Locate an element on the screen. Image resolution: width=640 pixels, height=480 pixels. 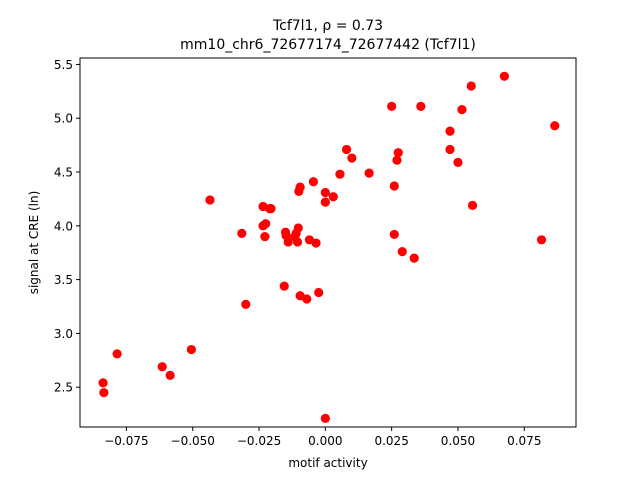
y-axis-ticks: 2.5 3.0 3.5 4.0 4.5 5.0 5.5 is located at coordinates (67, 226).